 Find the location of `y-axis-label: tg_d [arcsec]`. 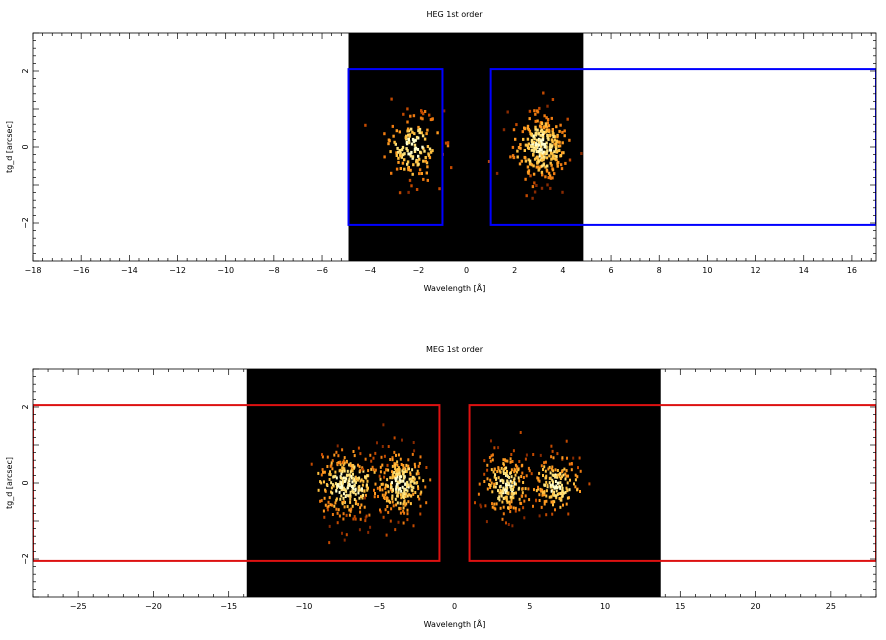

y-axis-label: tg_d [arcsec] is located at coordinates (9, 483).